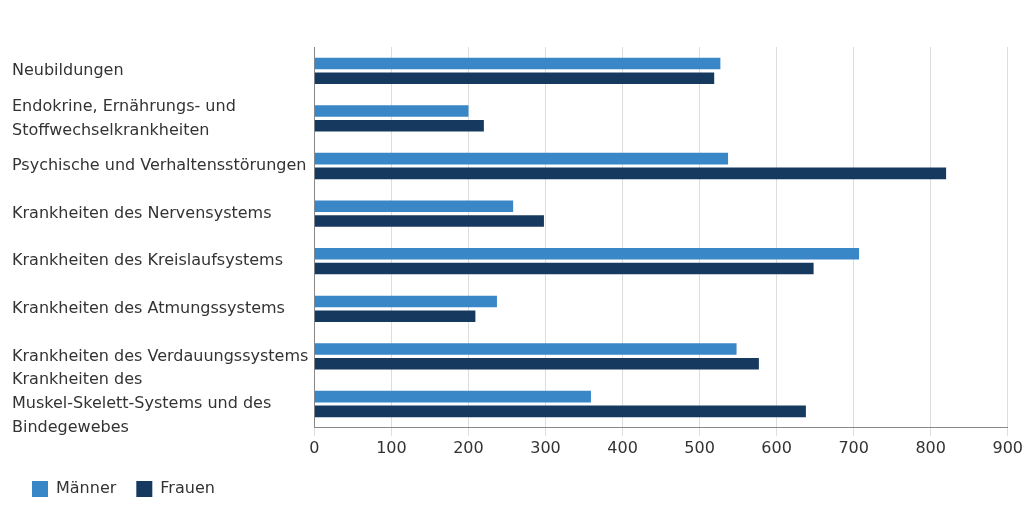  I want to click on y-tick-label: Krankheiten des Kreislaufsystems, so click(148, 260).